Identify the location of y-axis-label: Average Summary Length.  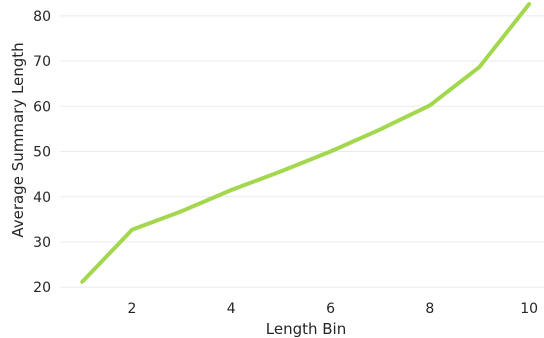
(18, 139).